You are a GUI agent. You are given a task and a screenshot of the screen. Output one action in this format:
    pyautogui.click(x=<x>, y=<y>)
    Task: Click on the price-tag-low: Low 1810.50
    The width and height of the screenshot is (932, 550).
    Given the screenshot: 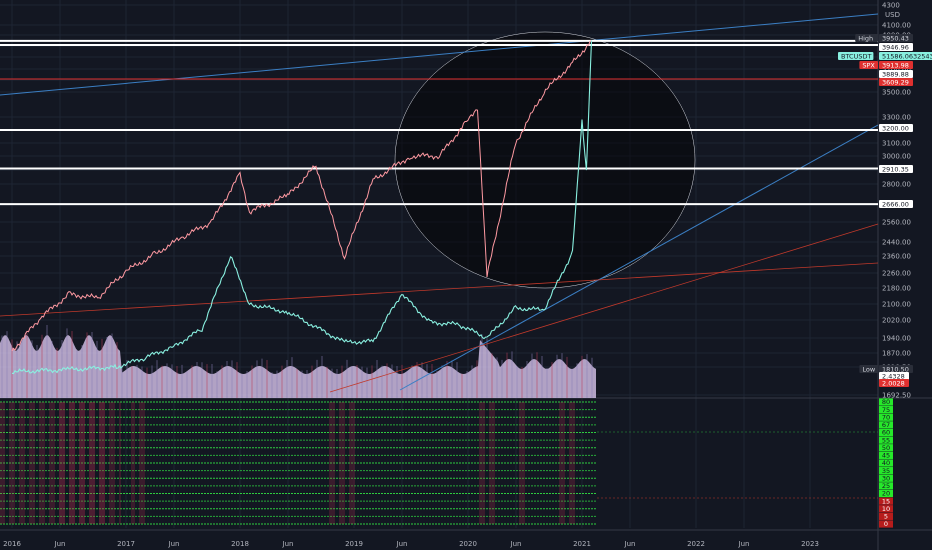 What is the action you would take?
    pyautogui.click(x=886, y=369)
    